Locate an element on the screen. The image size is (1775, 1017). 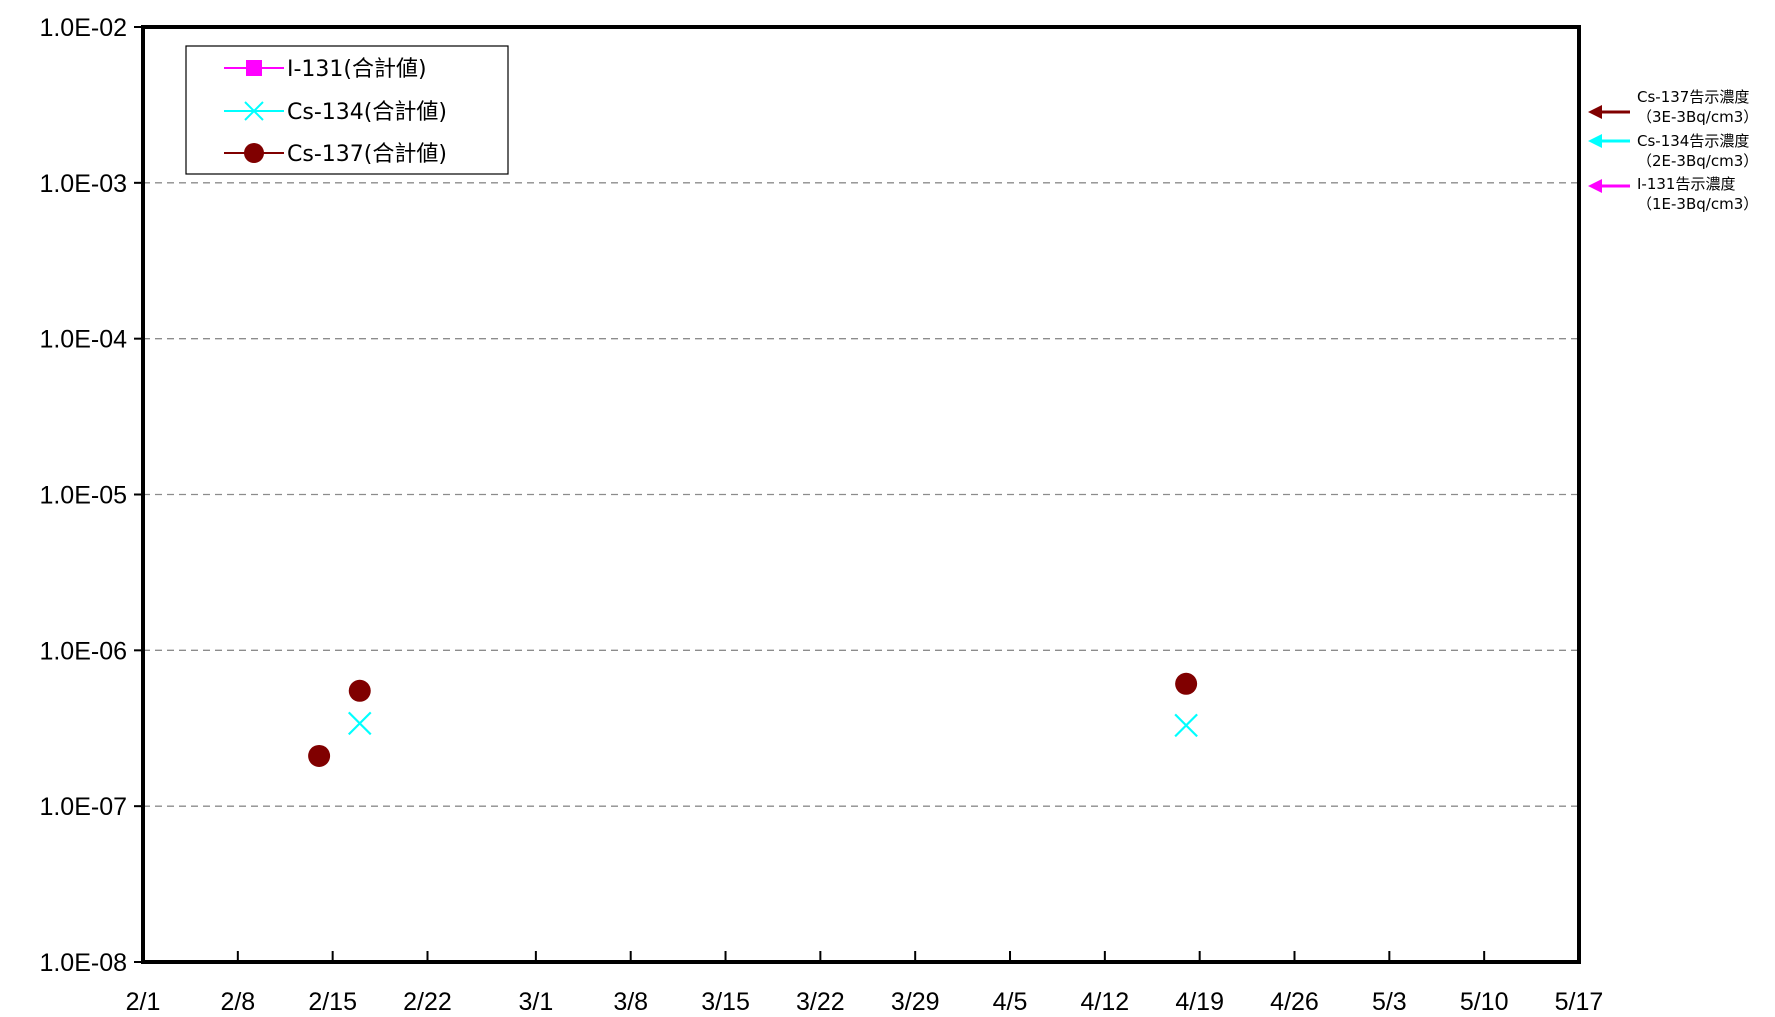
legend-x-marker is located at coordinates (254, 111).